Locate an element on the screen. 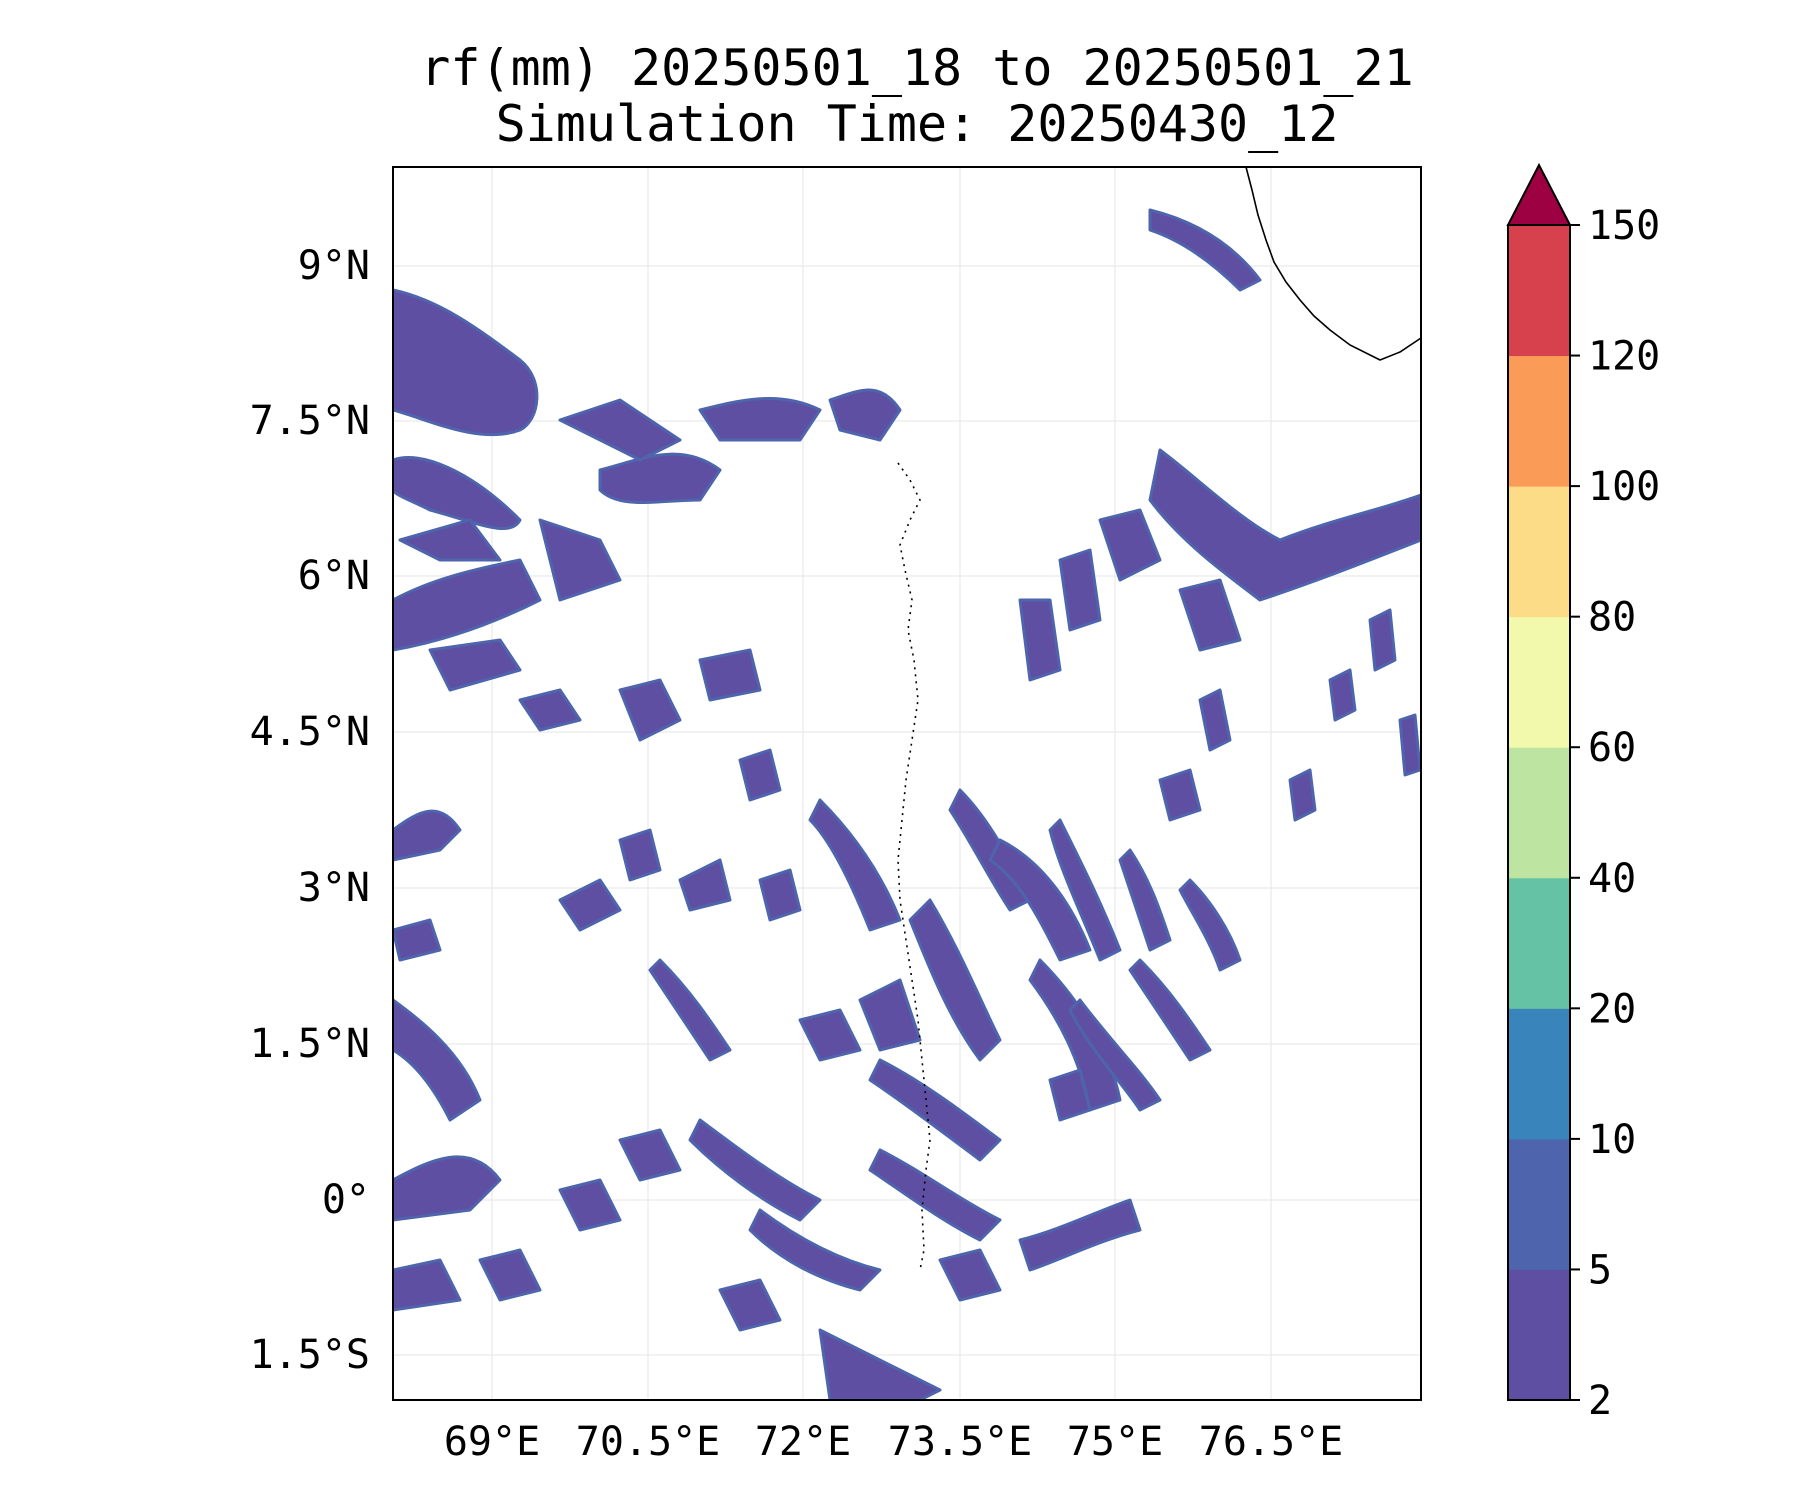 The height and width of the screenshot is (1500, 1800). lon-tick-label: 75°E is located at coordinates (1115, 1442).